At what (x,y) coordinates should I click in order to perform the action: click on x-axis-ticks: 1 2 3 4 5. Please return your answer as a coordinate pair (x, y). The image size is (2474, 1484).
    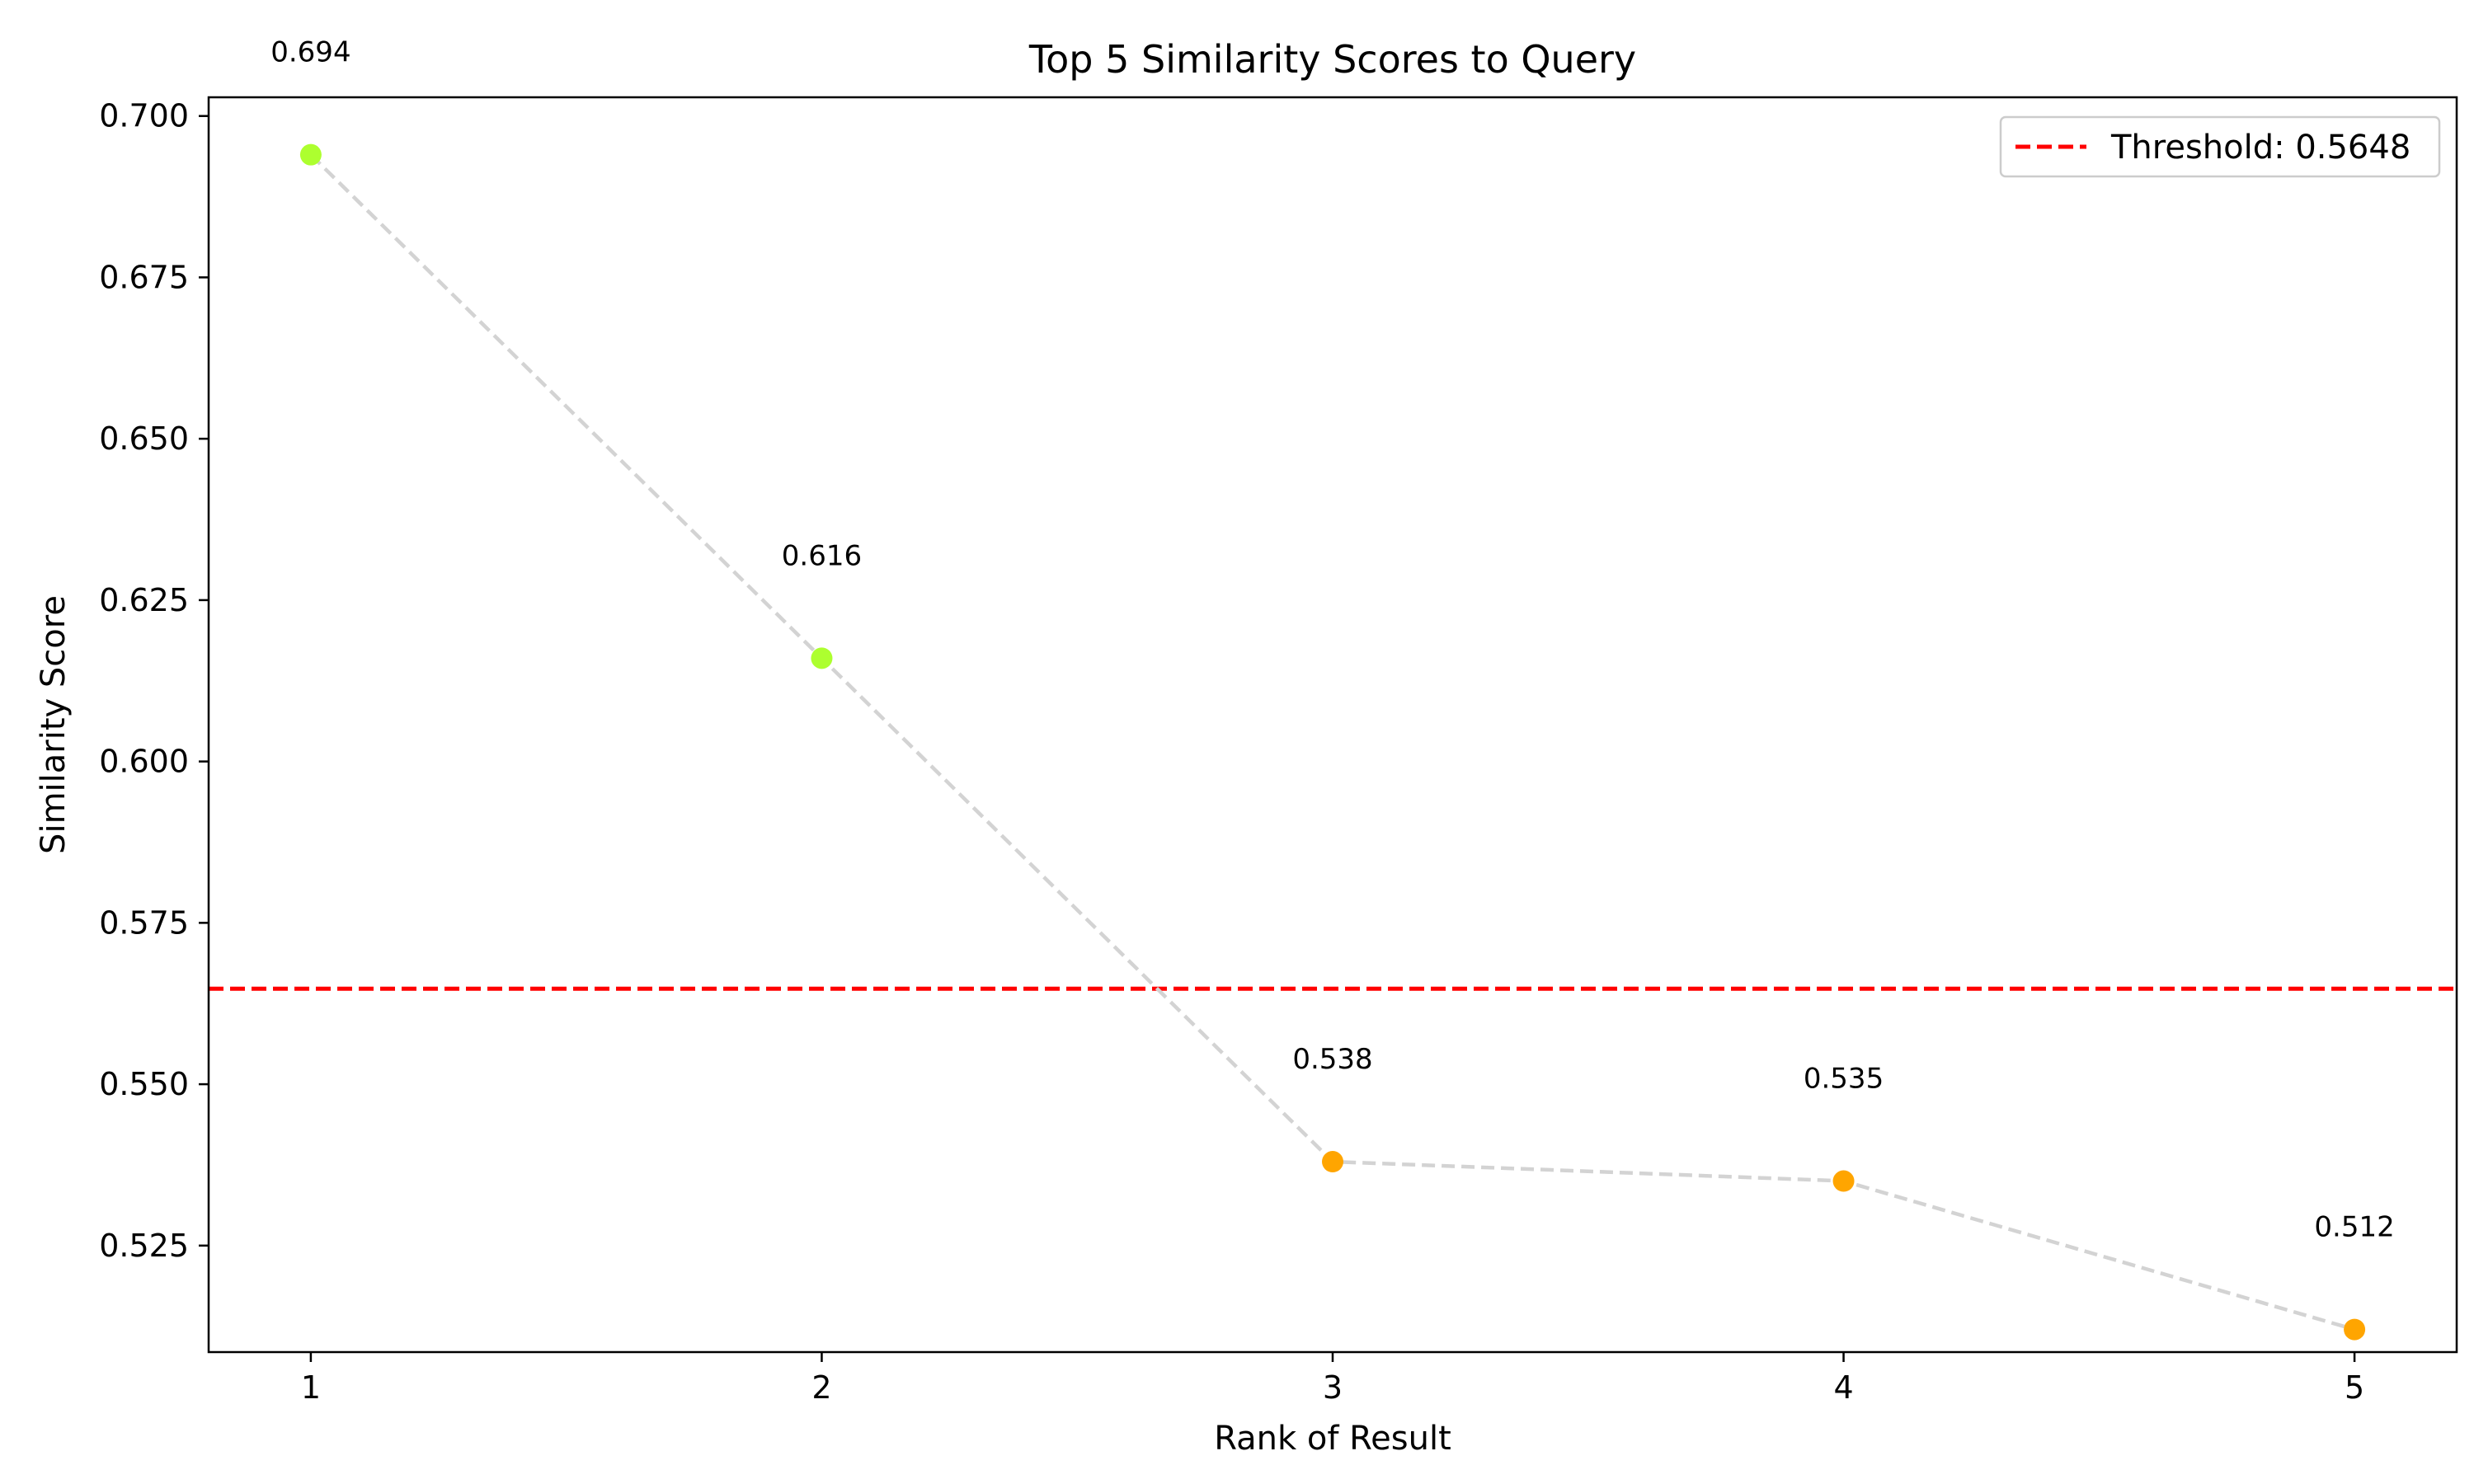
    Looking at the image, I should click on (1332, 1379).